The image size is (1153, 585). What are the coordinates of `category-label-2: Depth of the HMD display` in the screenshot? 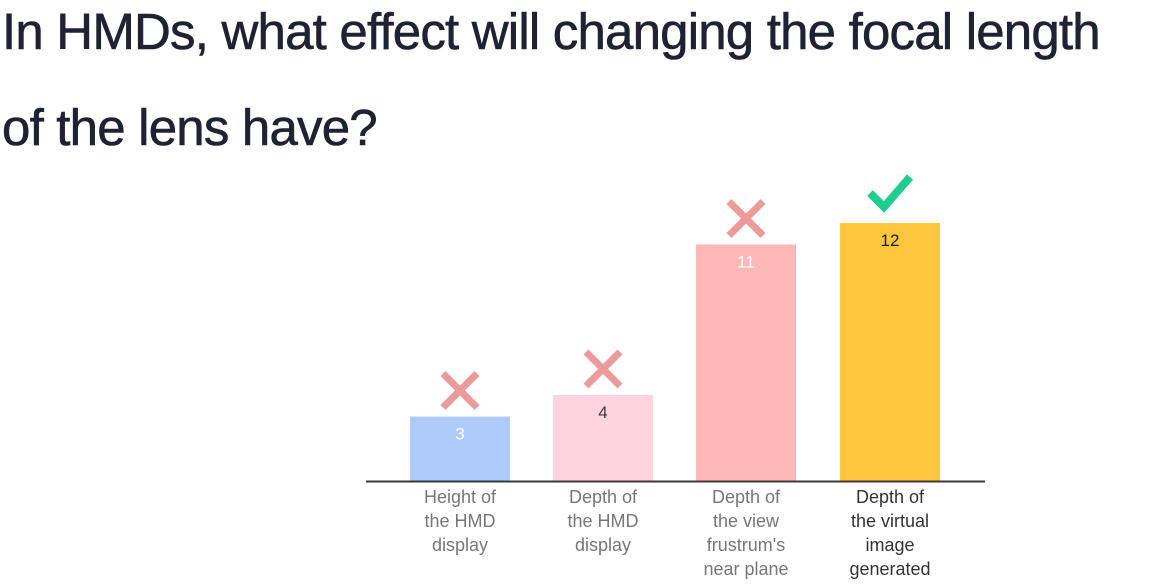 It's located at (602, 521).